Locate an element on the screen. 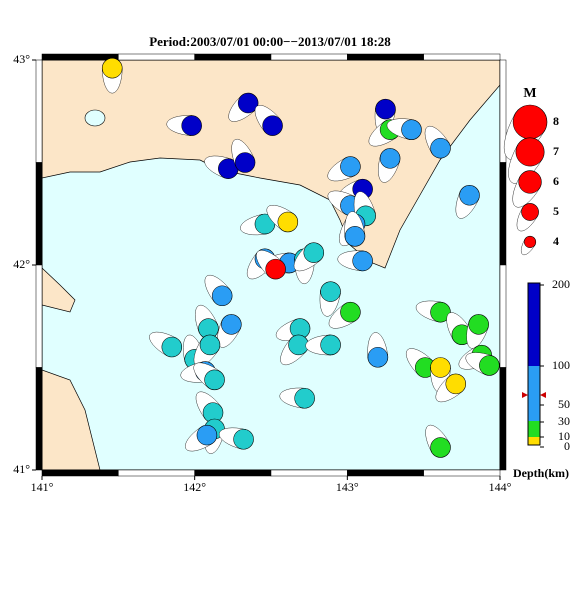 The height and width of the screenshot is (605, 585). legend-label: 8 is located at coordinates (556, 121).